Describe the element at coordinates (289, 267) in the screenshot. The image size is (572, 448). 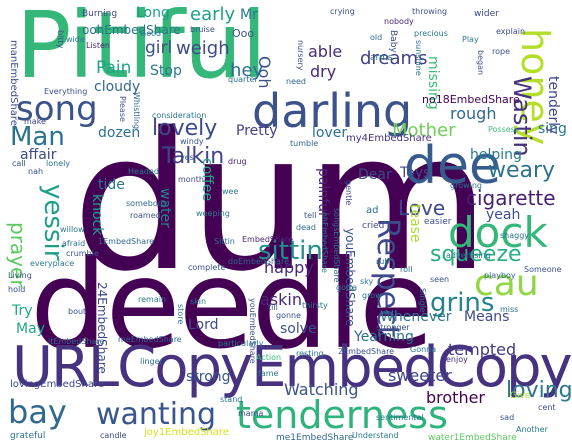
I see `word-happy: happy` at that location.